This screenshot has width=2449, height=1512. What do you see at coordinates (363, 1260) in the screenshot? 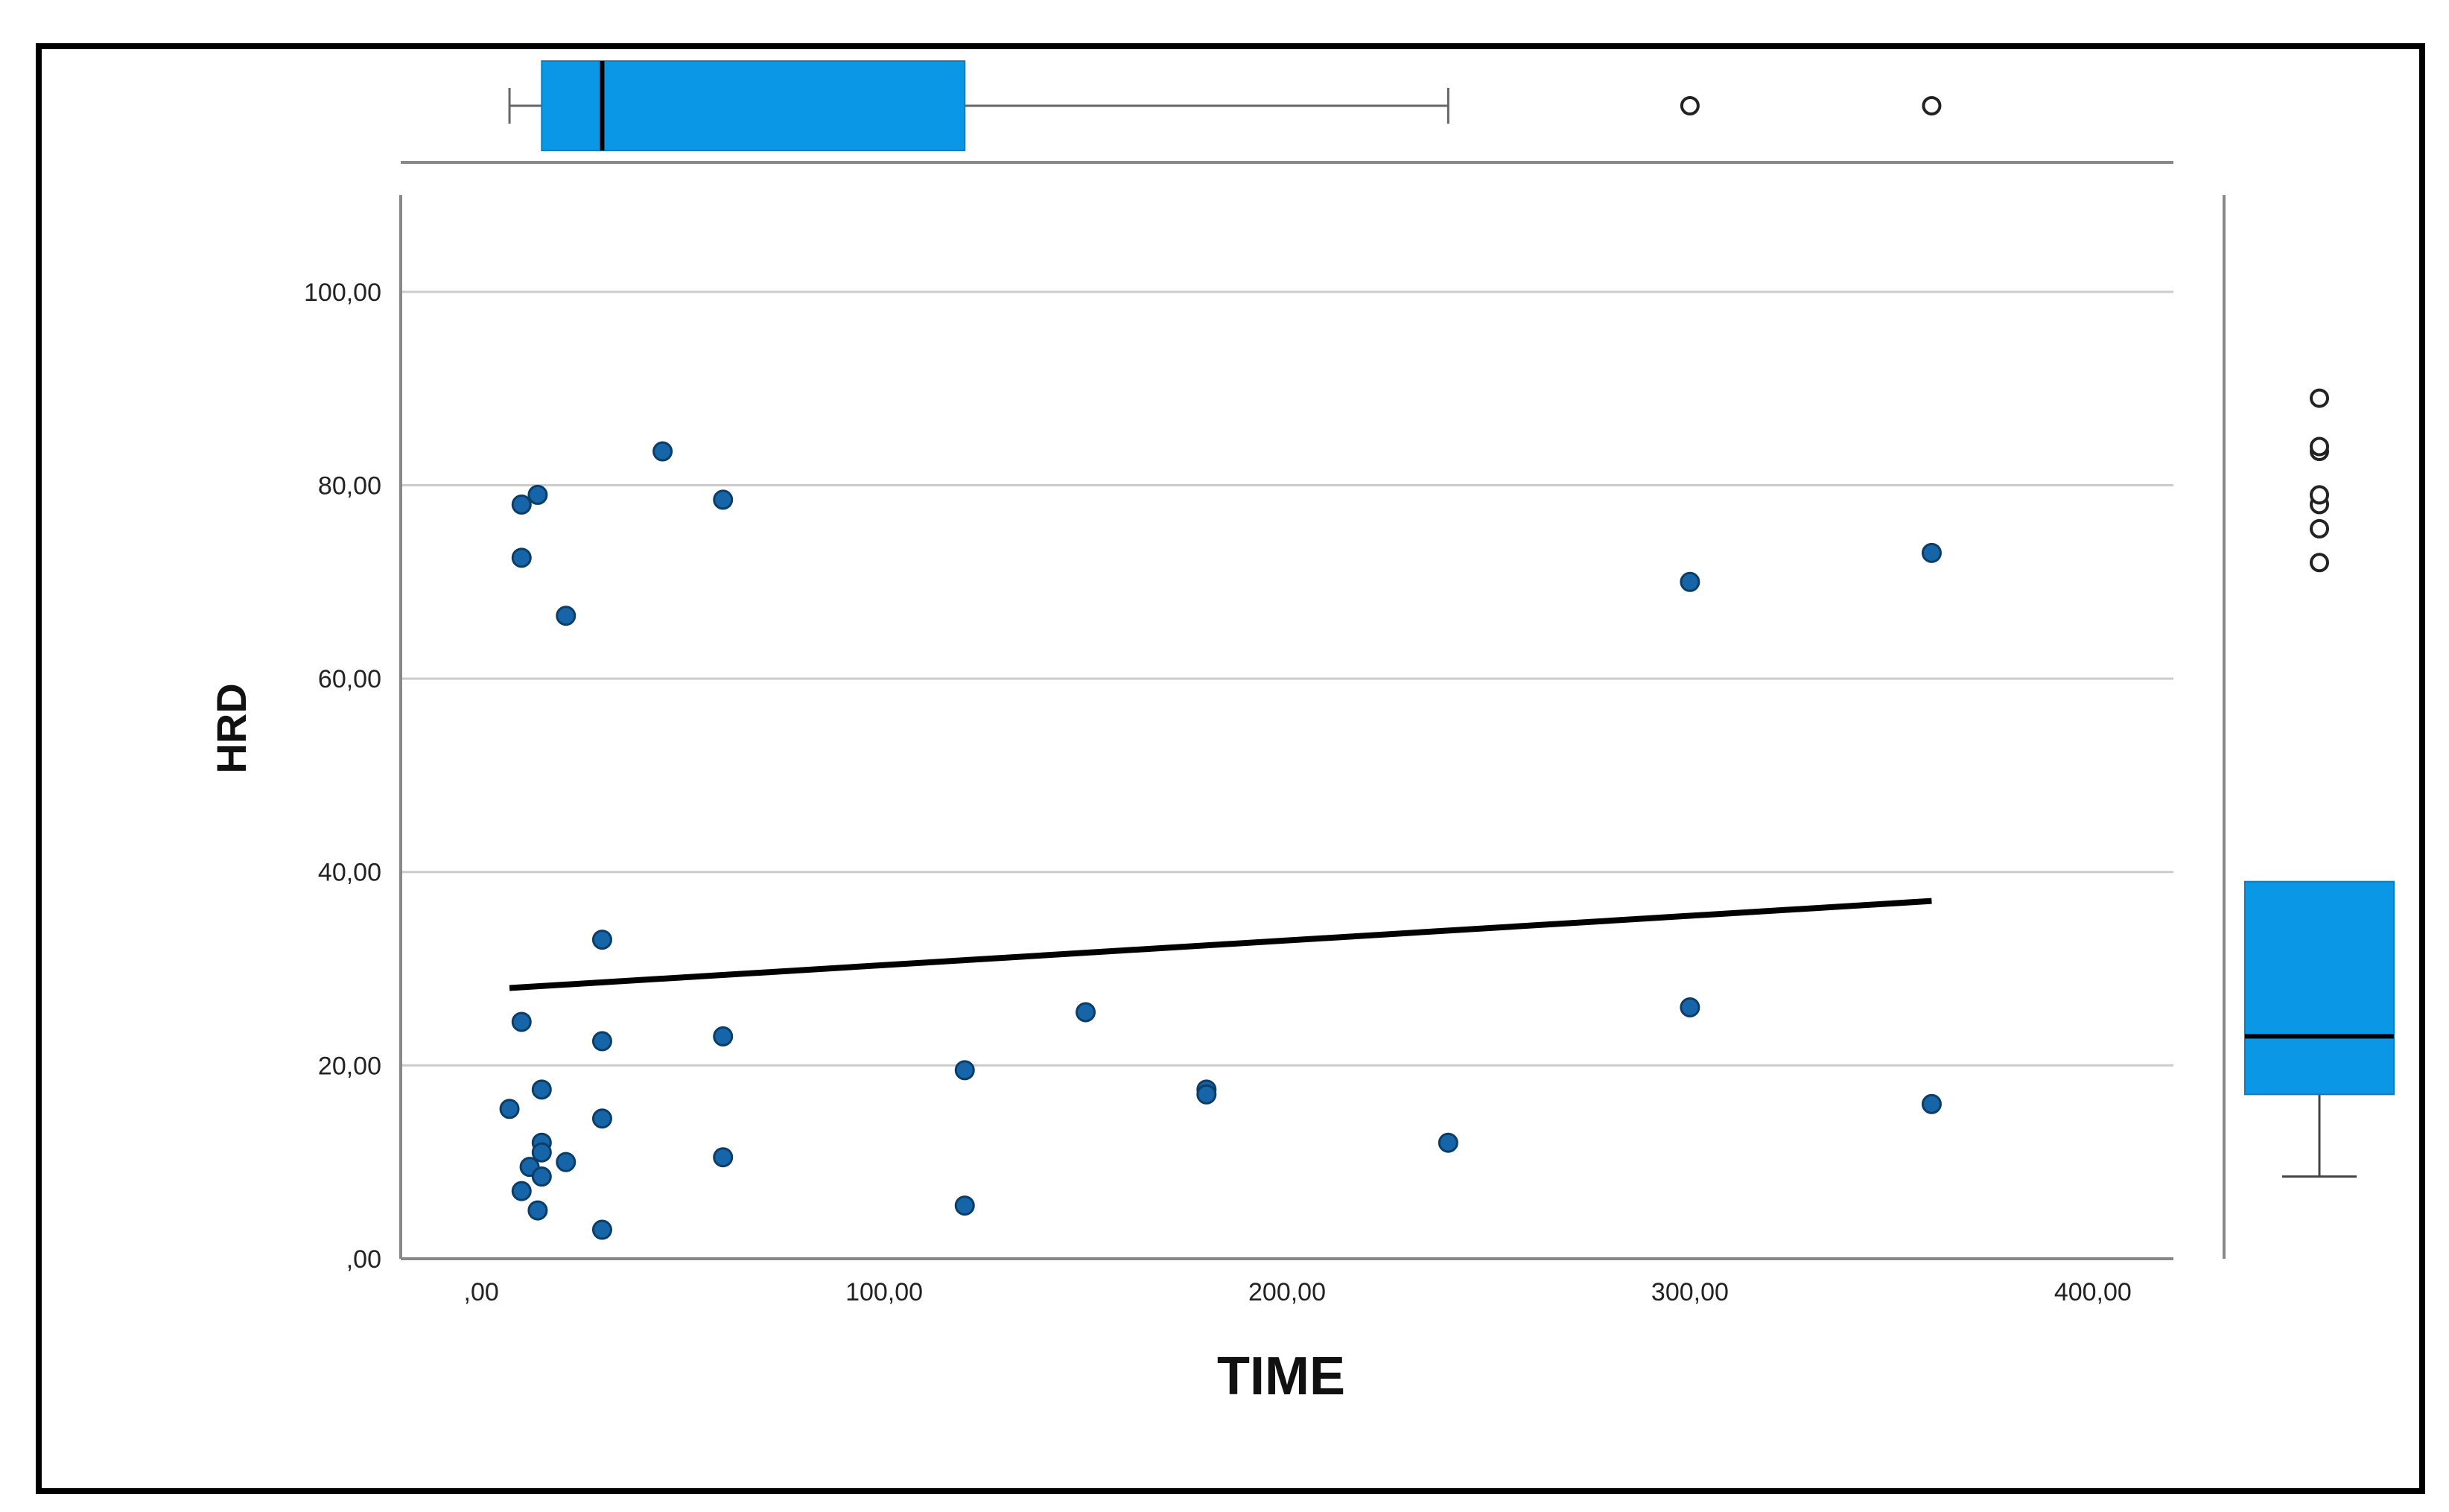
I see `y-tick-label: ,00` at bounding box center [363, 1260].